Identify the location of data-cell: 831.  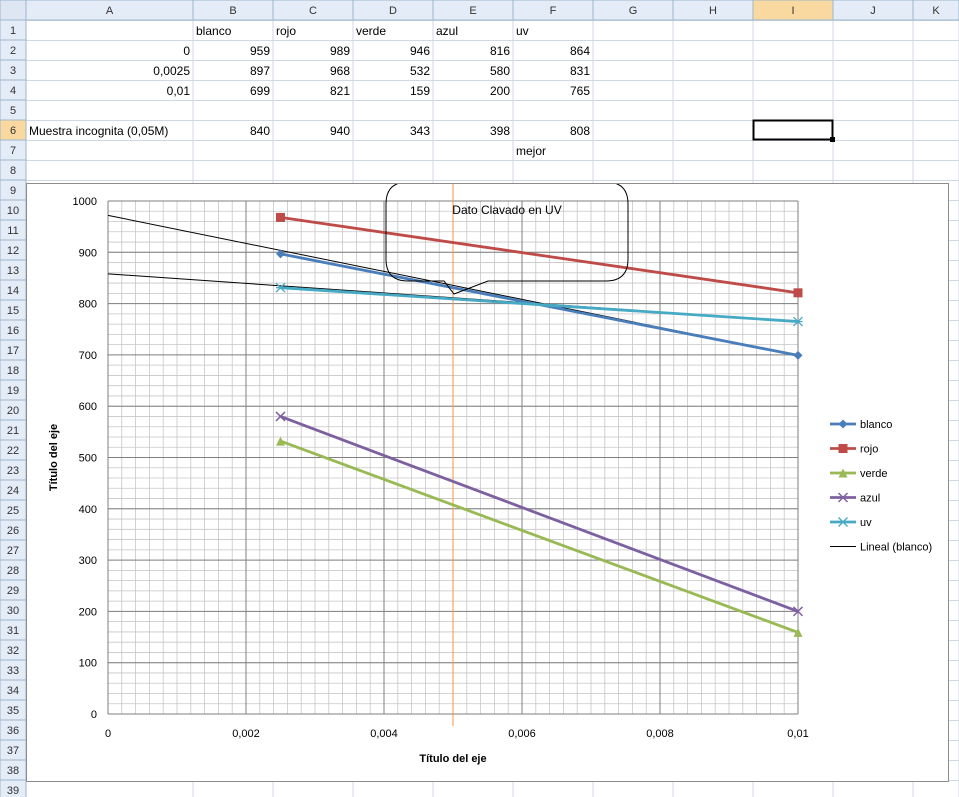
(580, 71).